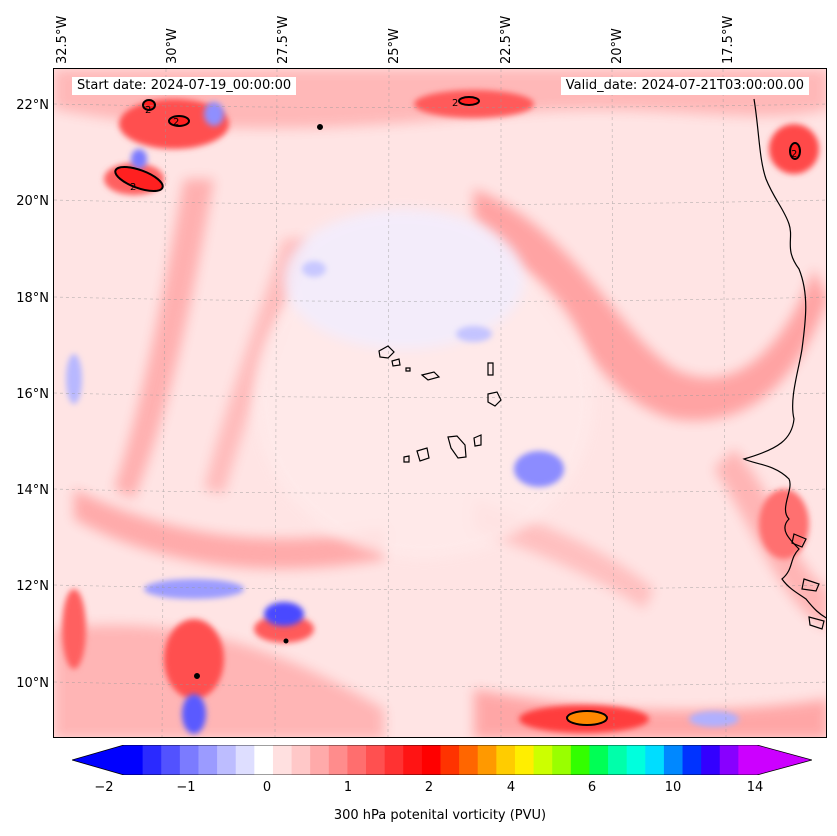 The width and height of the screenshot is (837, 836). I want to click on lon-label-22-5w: 22.5°W, so click(506, 39).